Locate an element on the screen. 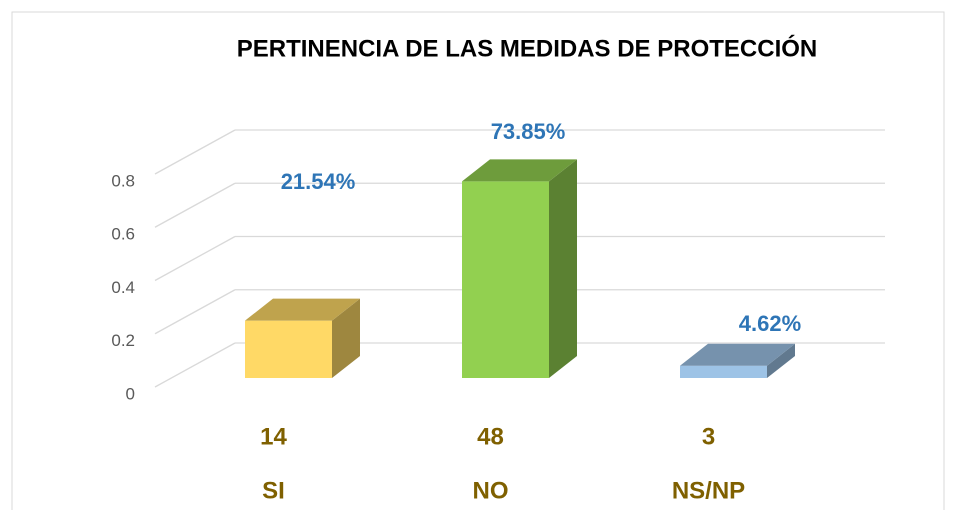 The image size is (957, 510). x-tick-label: NO is located at coordinates (491, 490).